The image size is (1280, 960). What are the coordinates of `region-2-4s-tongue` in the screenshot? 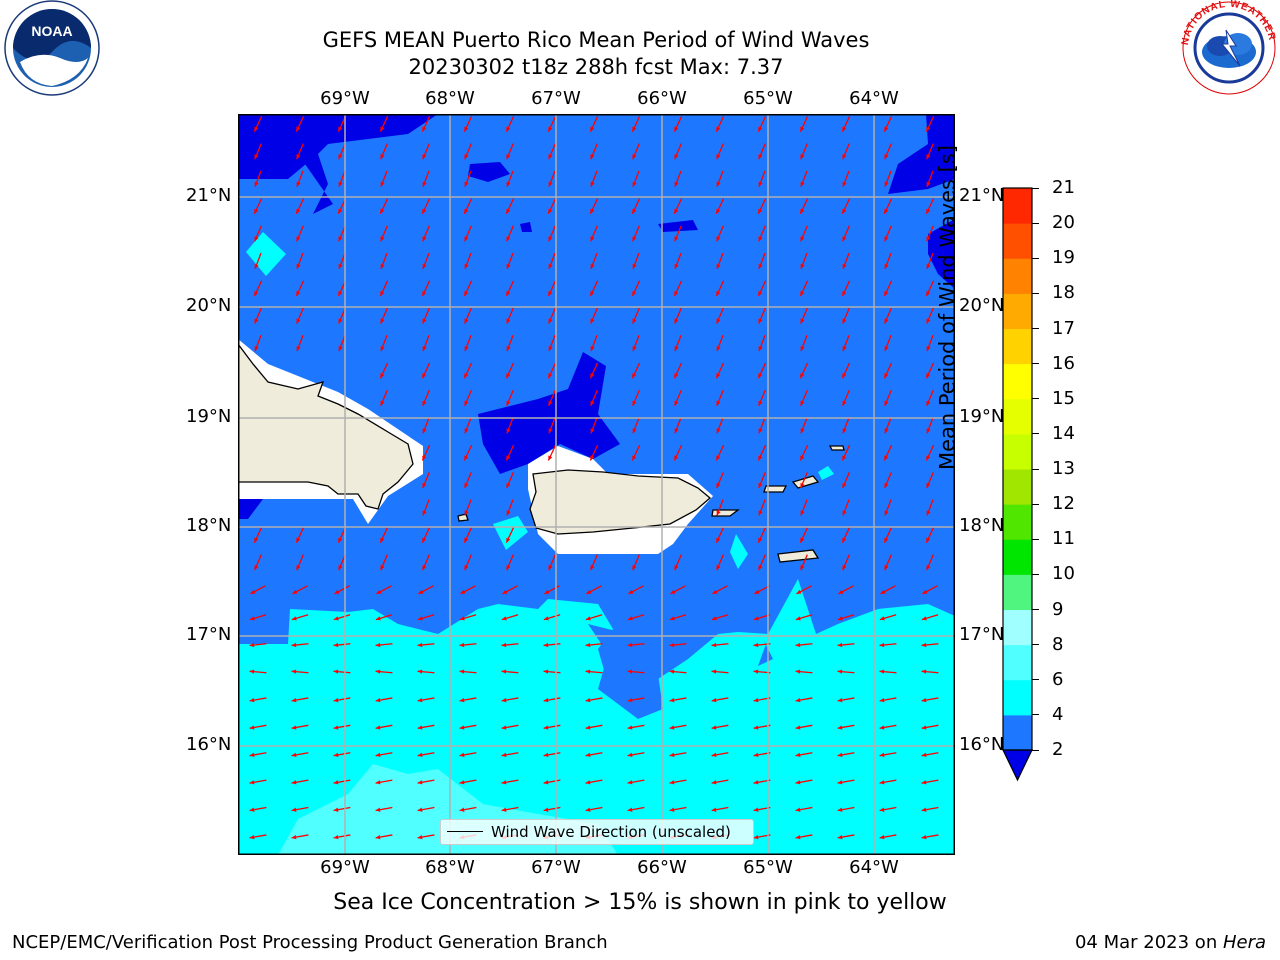 It's located at (638, 671).